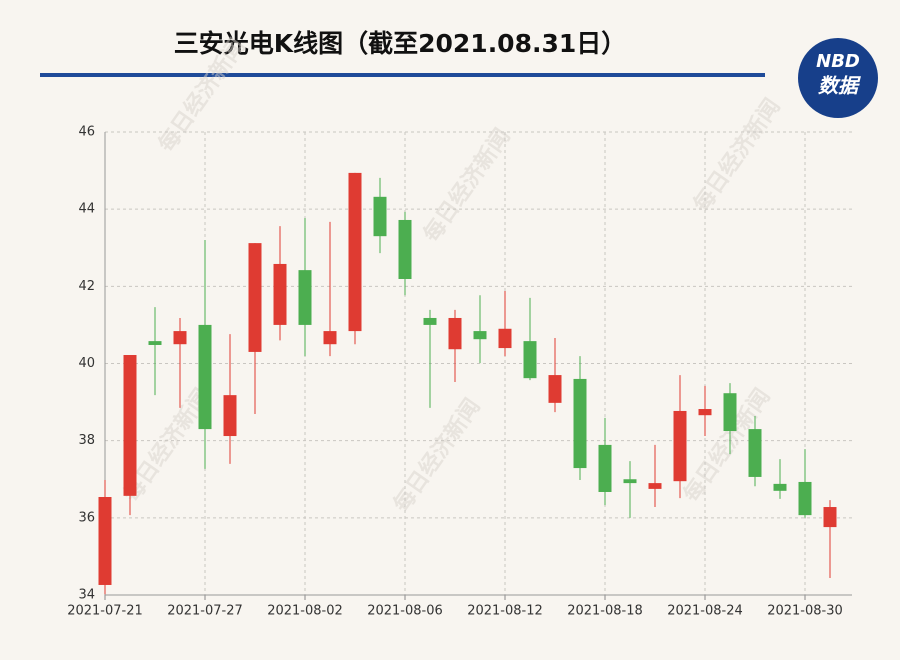 Image resolution: width=900 pixels, height=660 pixels. I want to click on x-tick-label: 2021-08-30, so click(805, 611).